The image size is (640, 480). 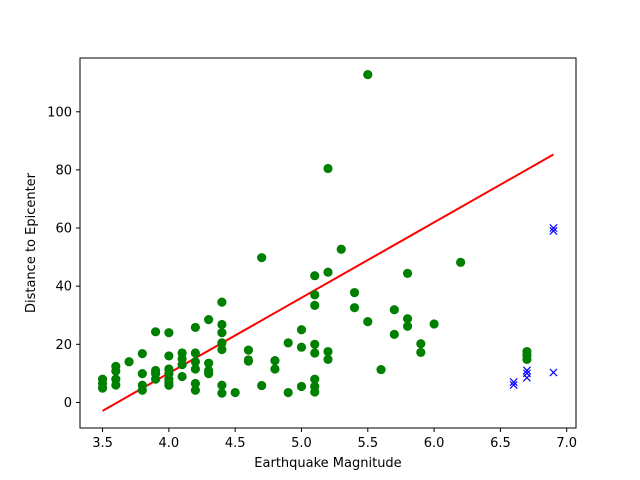 I want to click on y-tick-label: 40, so click(x=63, y=287).